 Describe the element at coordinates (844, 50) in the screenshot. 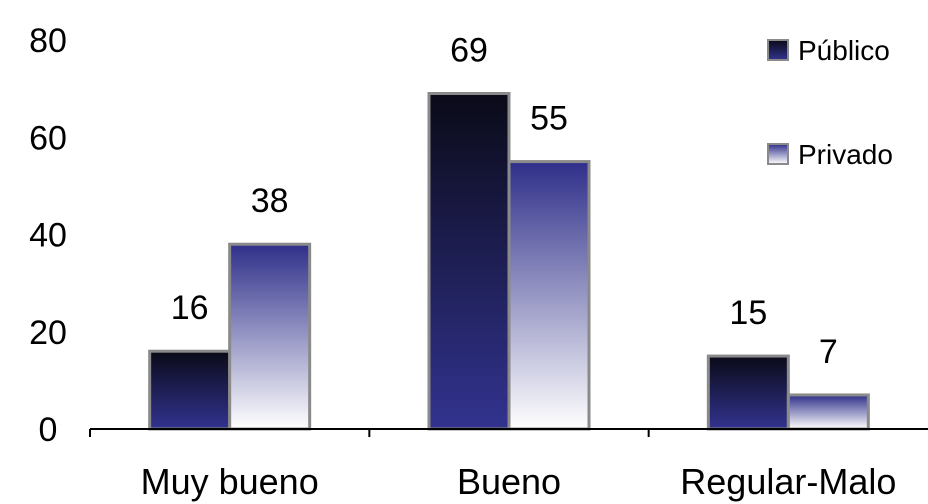

I see `legend-label: Público` at that location.